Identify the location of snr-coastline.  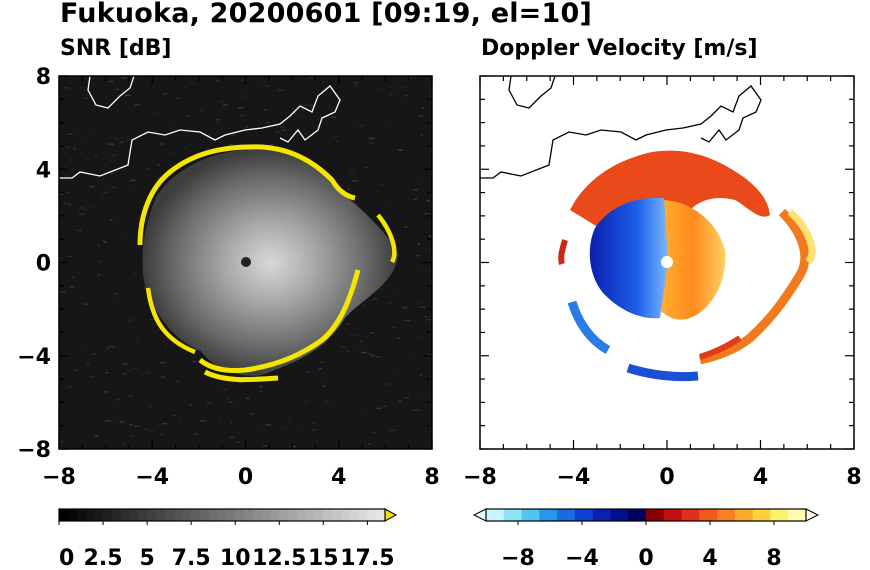
(200, 132).